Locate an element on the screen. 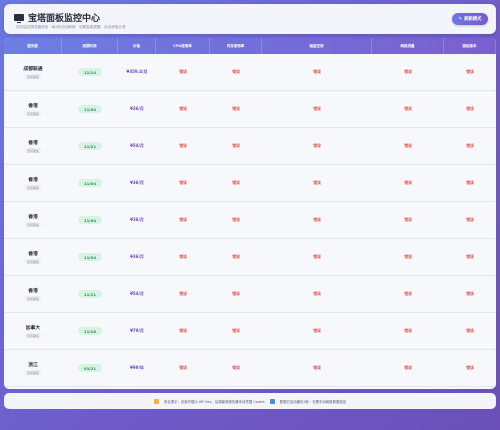 This screenshot has width=500, height=430. table-row: 成都联通 宝塔面板 11/14 ¥359.4/月 错误 错误 错误 错误 错误 is located at coordinates (250, 72).